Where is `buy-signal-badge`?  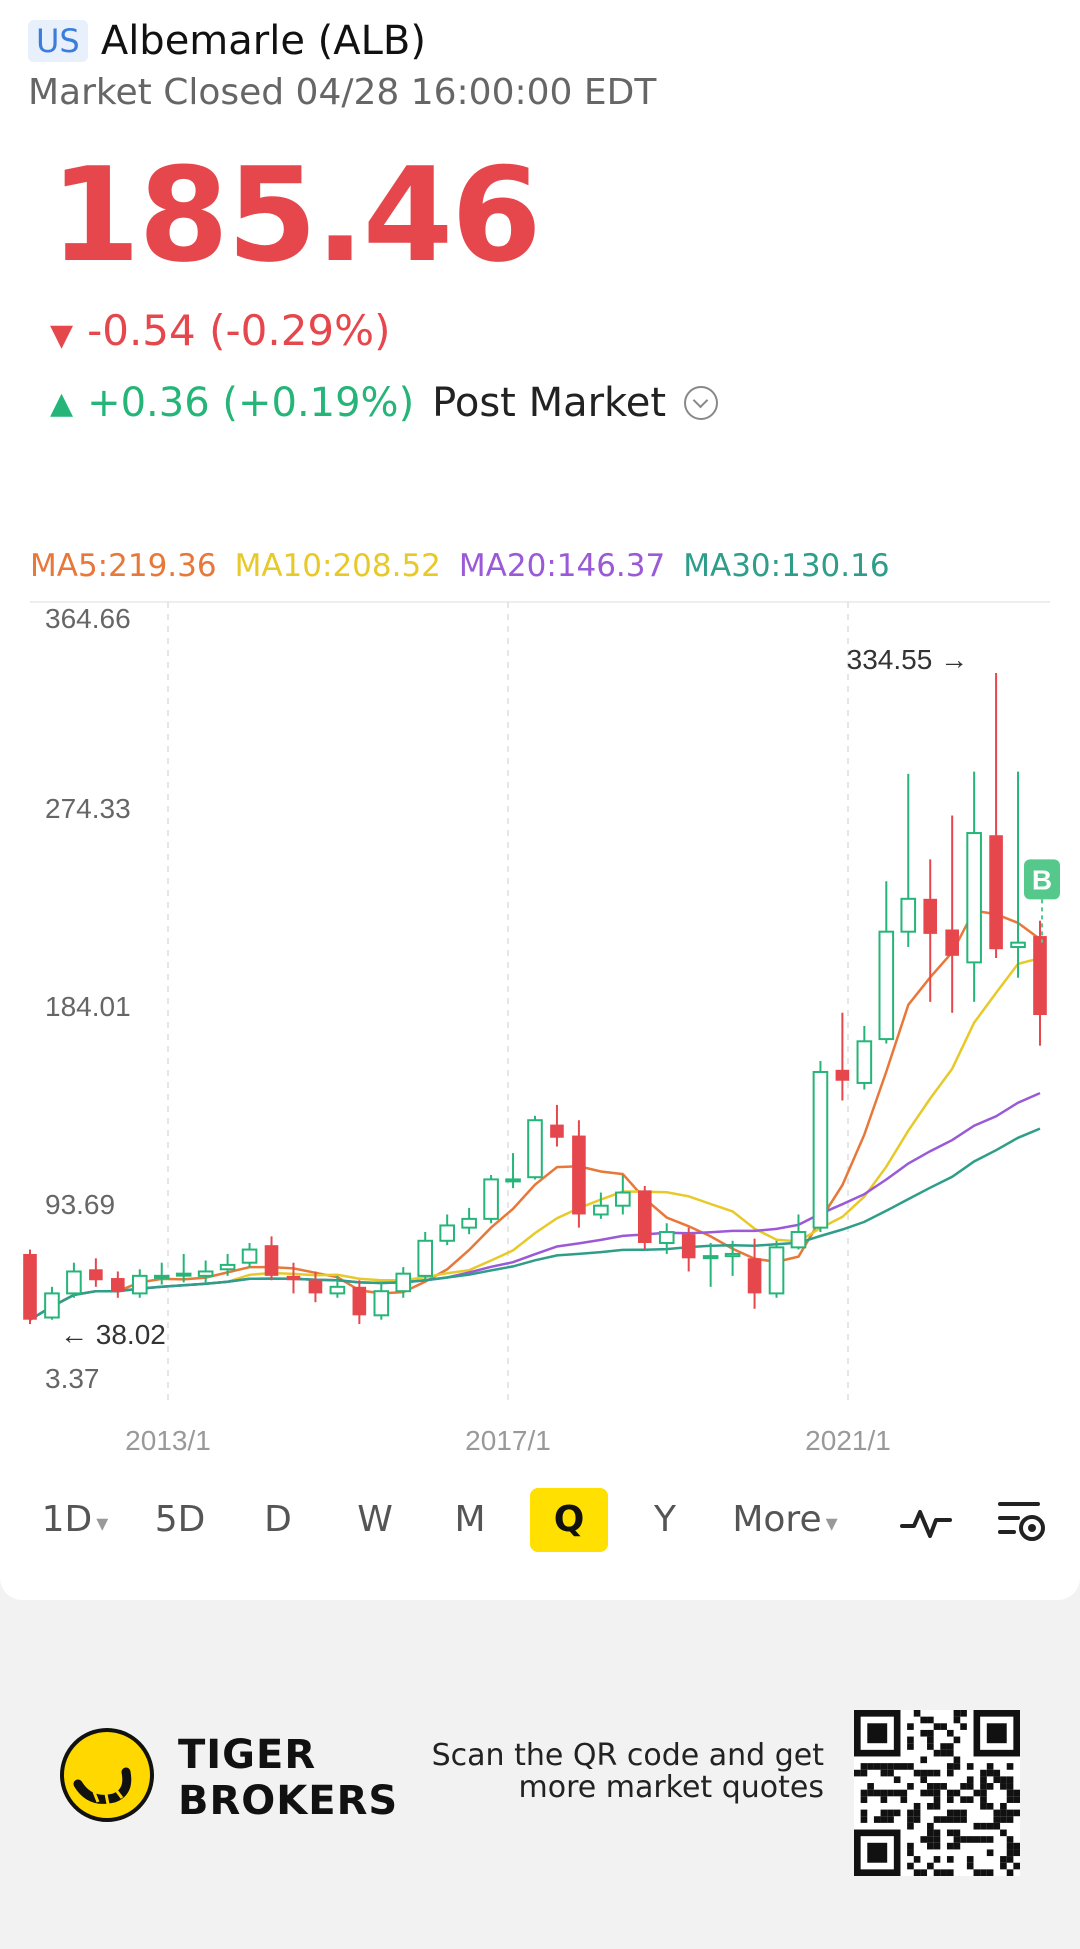 buy-signal-badge is located at coordinates (1042, 879).